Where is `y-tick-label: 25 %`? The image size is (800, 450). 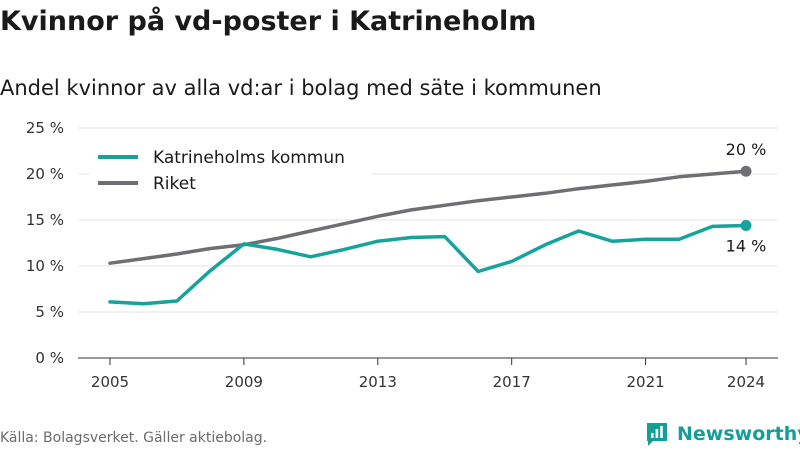
y-tick-label: 25 % is located at coordinates (45, 128).